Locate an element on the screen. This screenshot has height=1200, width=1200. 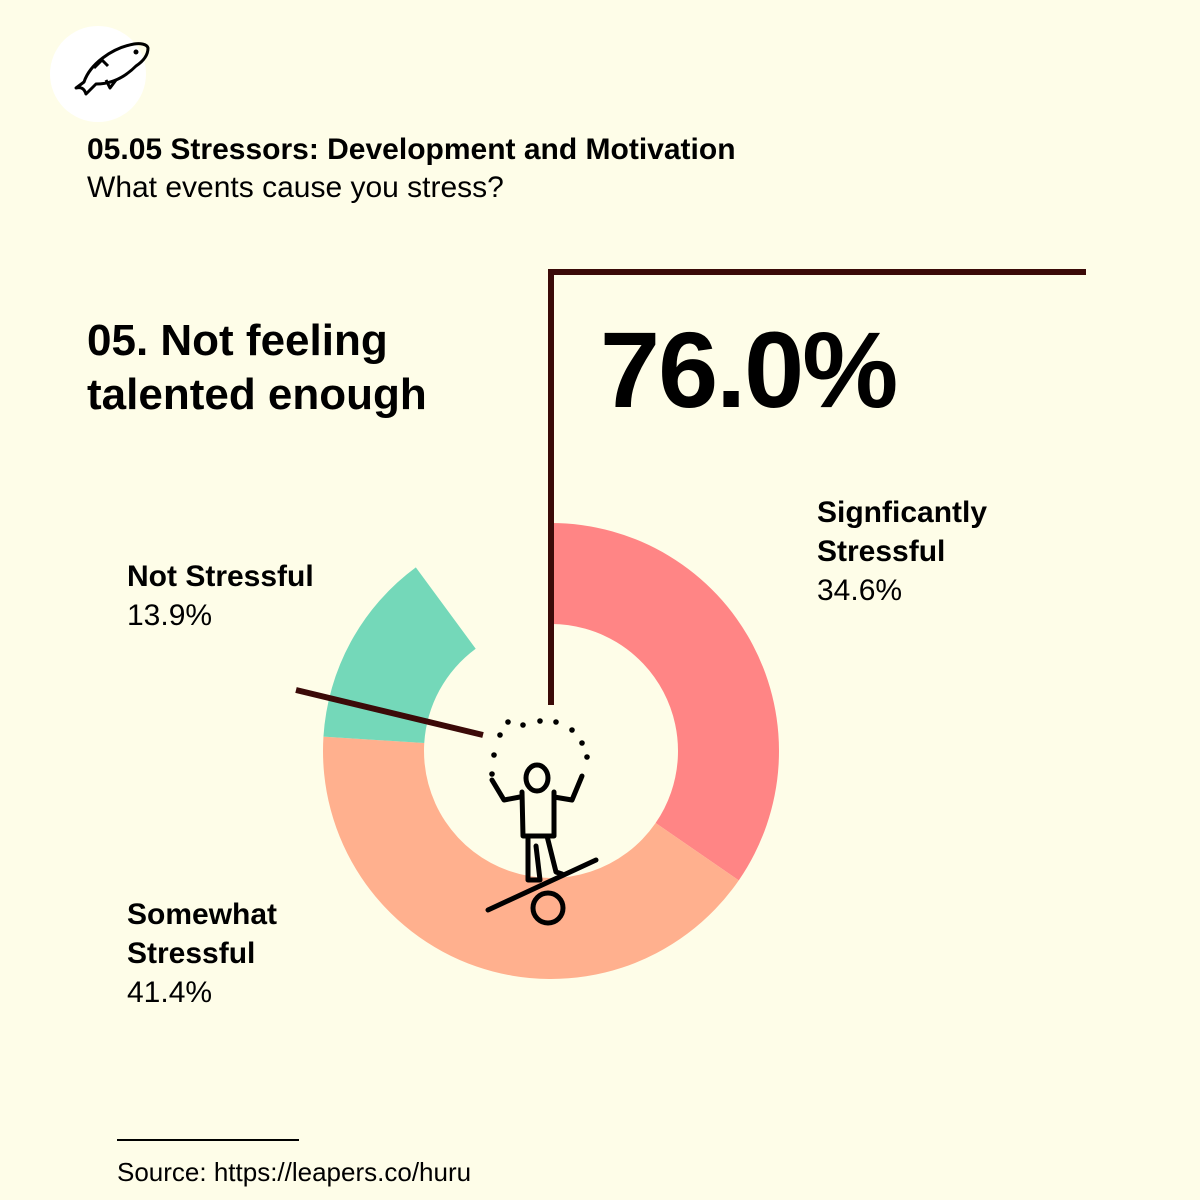
fish-icon is located at coordinates (100, 74).